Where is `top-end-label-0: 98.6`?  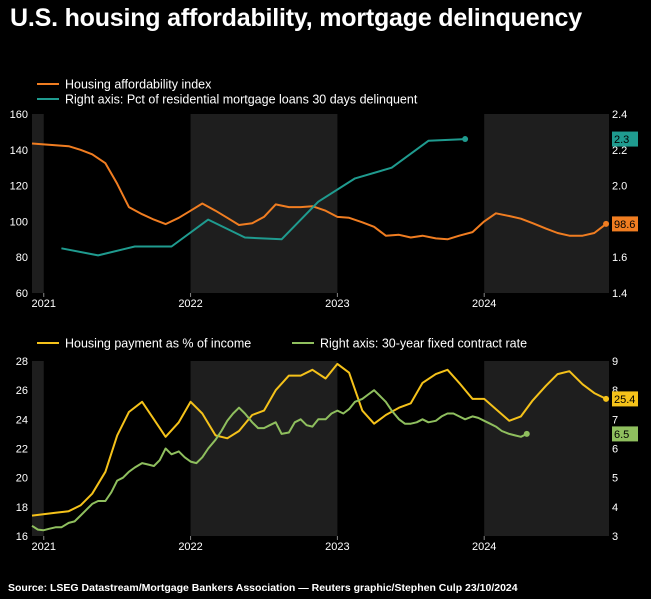 top-end-label-0: 98.6 is located at coordinates (624, 225).